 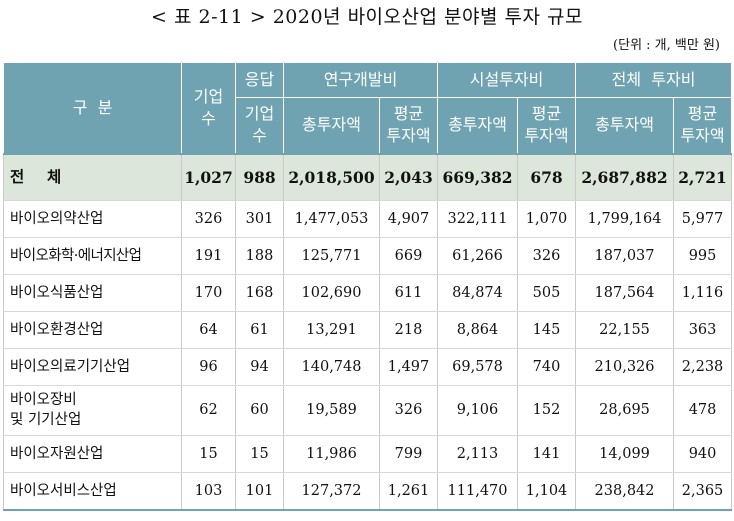 I want to click on row-name: 바이오의약산업, so click(x=92, y=219).